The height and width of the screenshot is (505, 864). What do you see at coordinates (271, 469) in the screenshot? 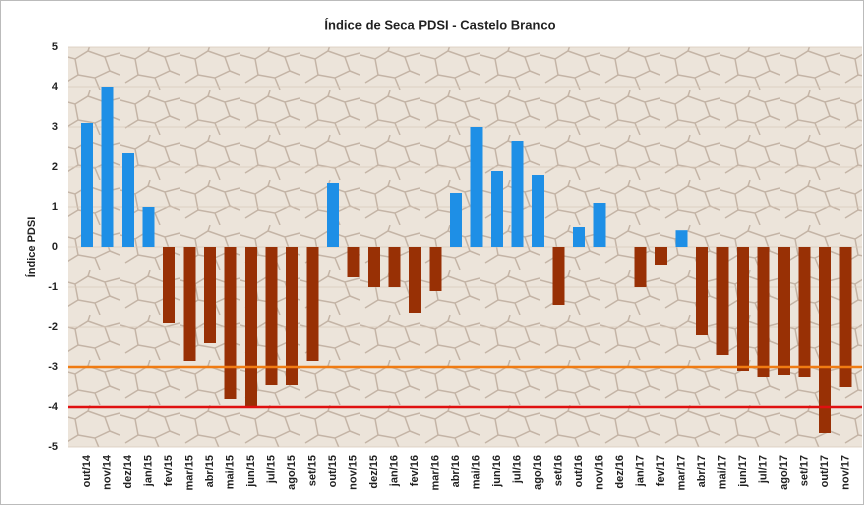
I see `x-tick-label: jul/15` at bounding box center [271, 469].